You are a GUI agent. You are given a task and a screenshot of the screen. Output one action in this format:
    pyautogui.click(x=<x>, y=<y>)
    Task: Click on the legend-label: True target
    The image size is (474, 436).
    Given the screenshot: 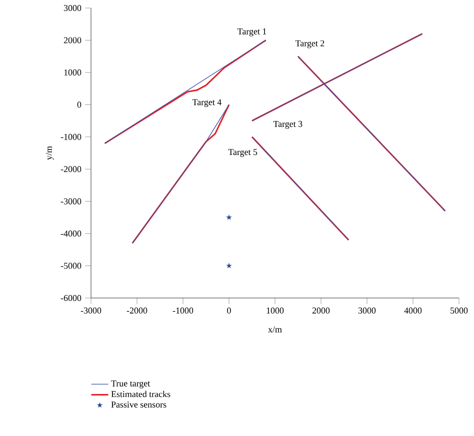 What is the action you would take?
    pyautogui.click(x=130, y=384)
    